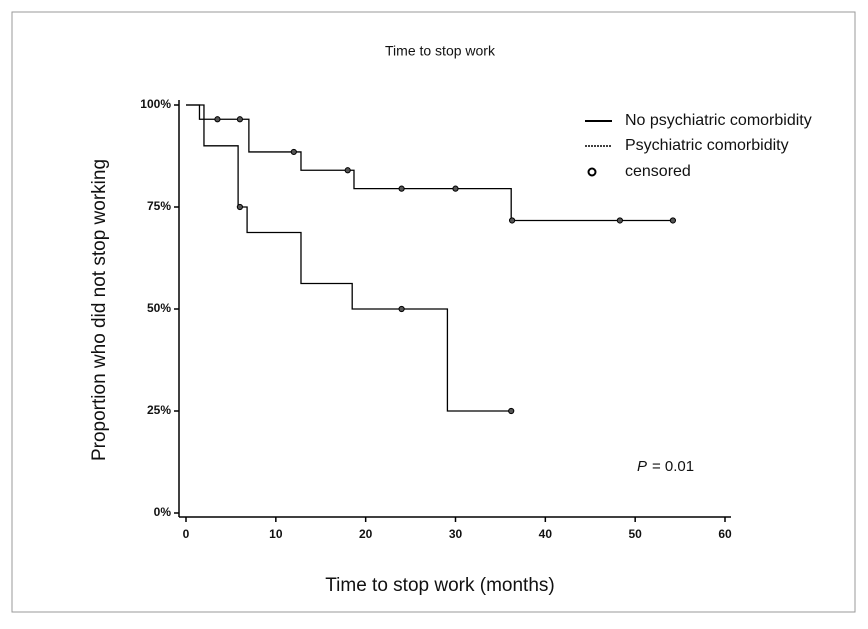 This screenshot has height=629, width=868. What do you see at coordinates (658, 171) in the screenshot?
I see `legend-censored-label: censored` at bounding box center [658, 171].